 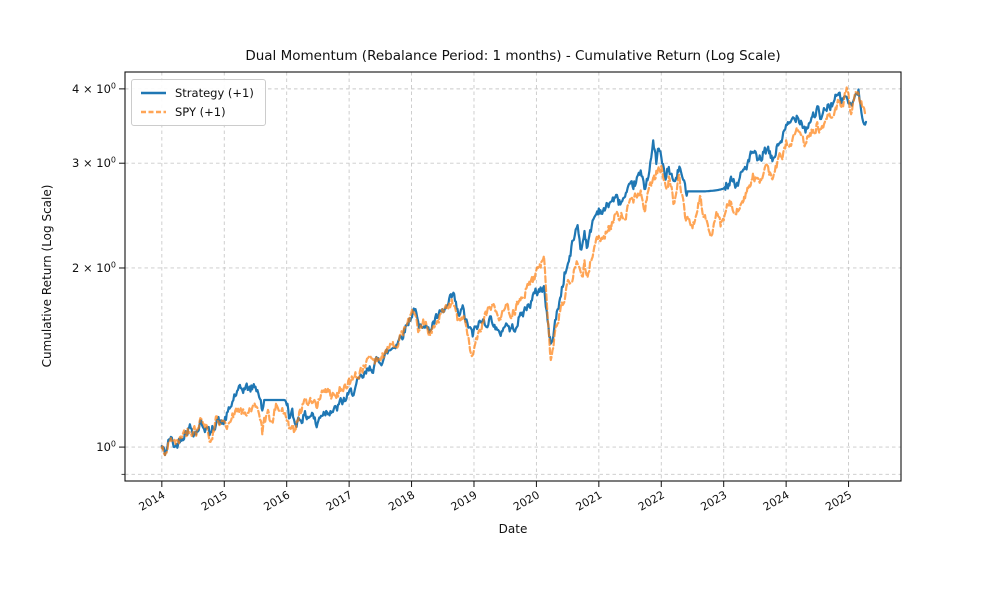 What do you see at coordinates (152, 500) in the screenshot?
I see `x-tick-label: 2014` at bounding box center [152, 500].